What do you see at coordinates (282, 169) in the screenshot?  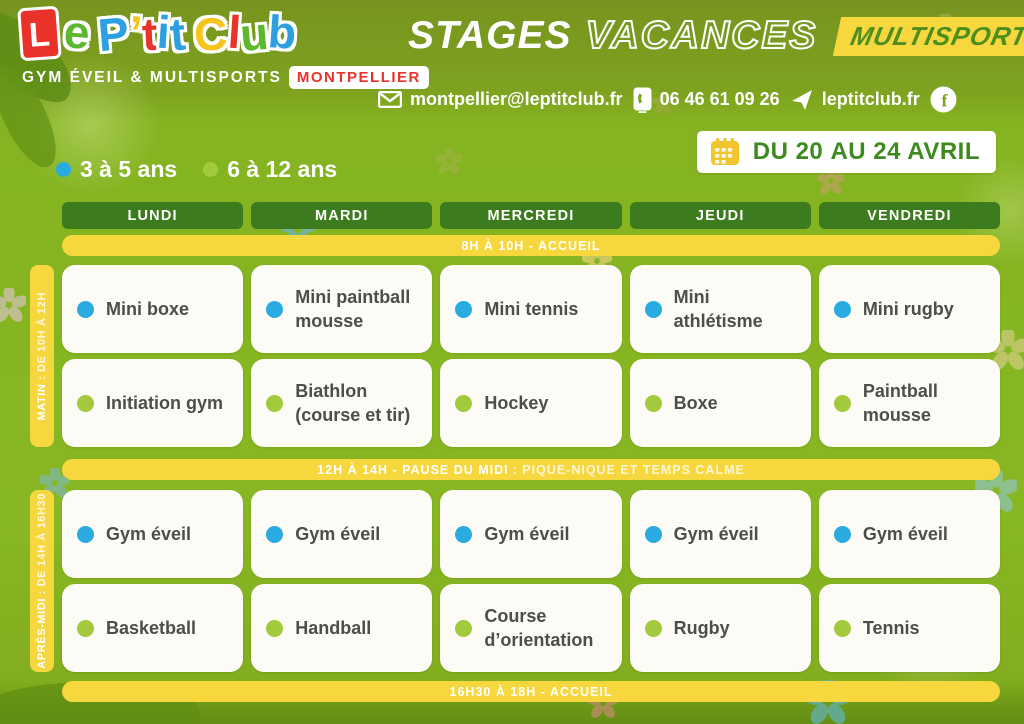 I see `legend-6-12-label: 6 à 12 ans` at bounding box center [282, 169].